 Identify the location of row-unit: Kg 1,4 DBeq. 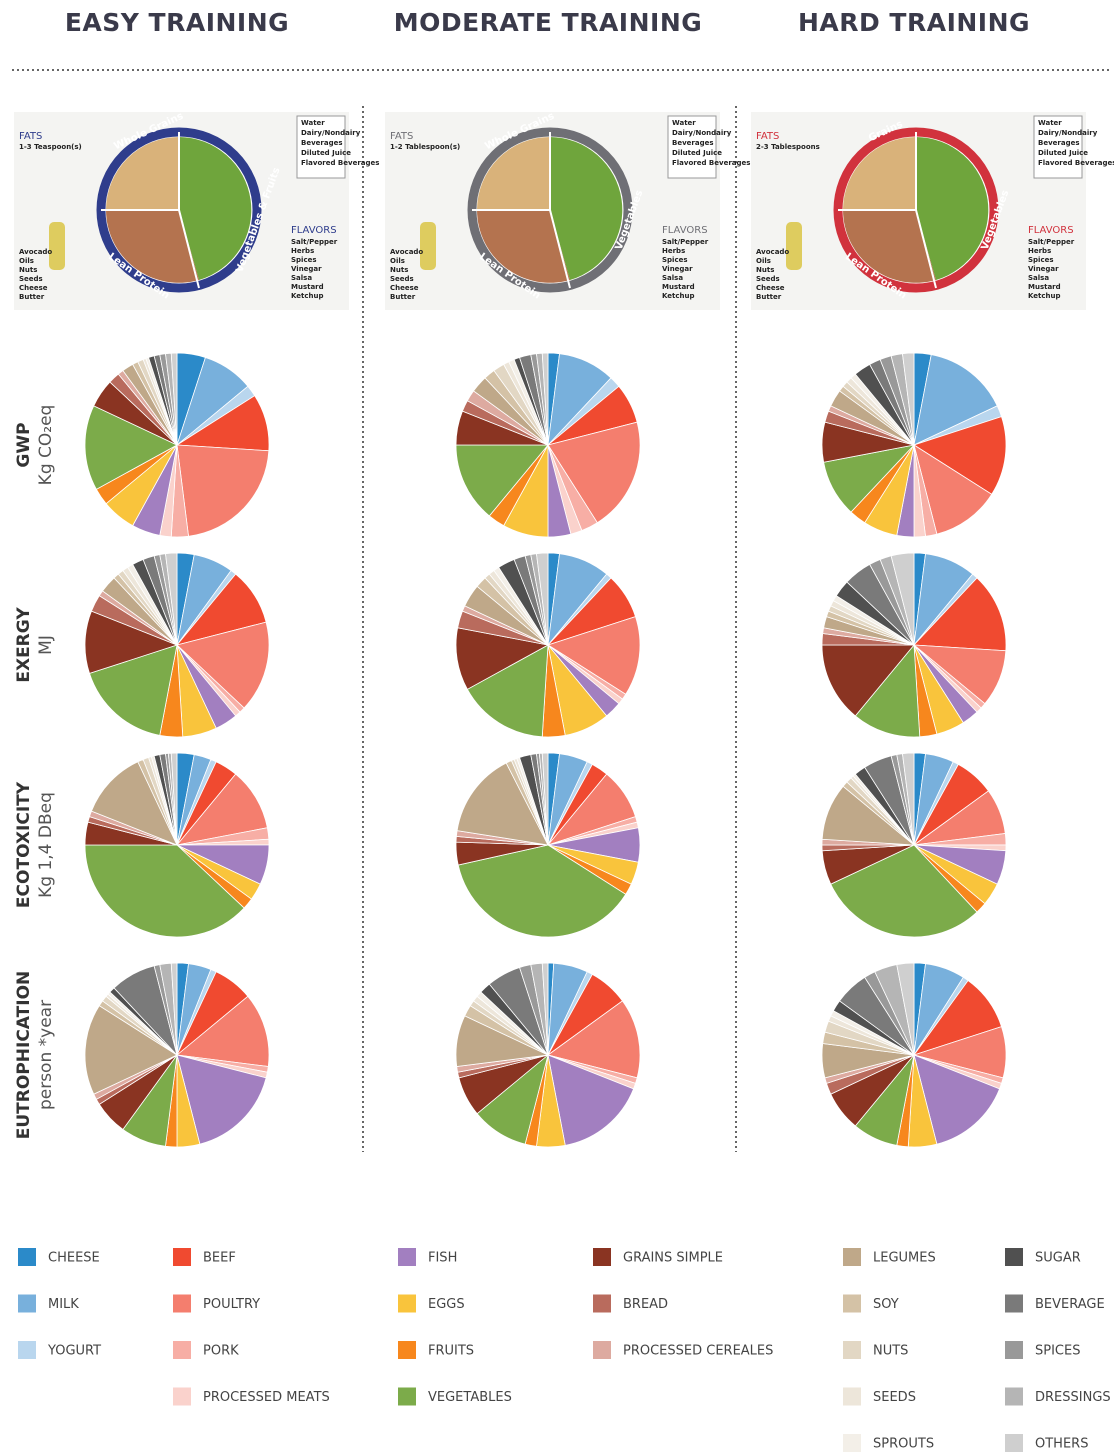
(46, 845).